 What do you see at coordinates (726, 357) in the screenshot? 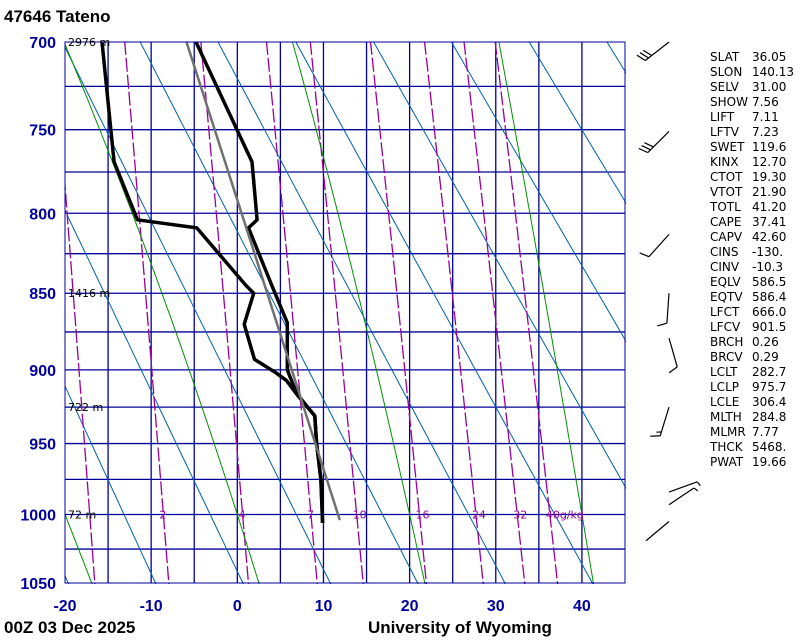
I see `index-label: BRCV` at bounding box center [726, 357].